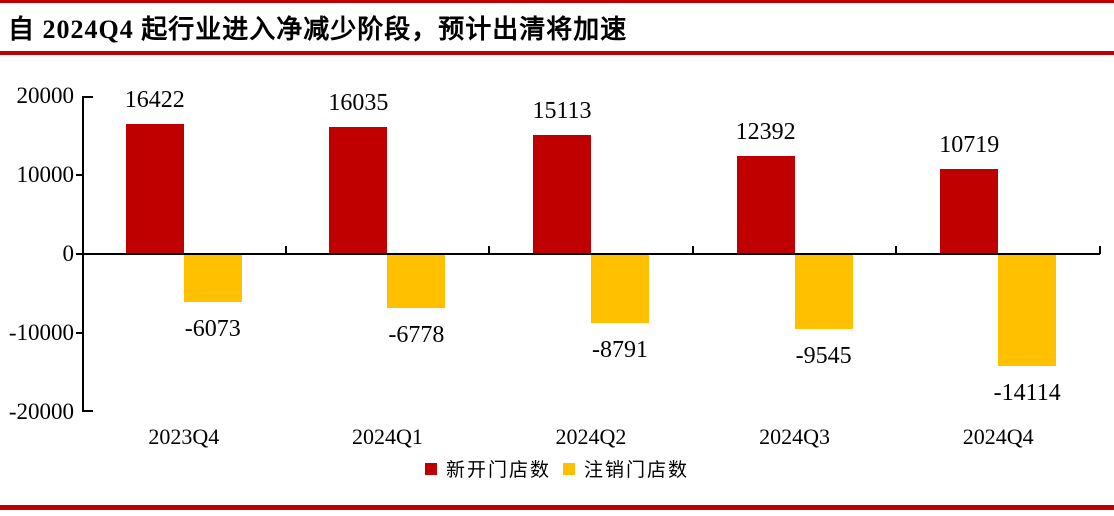  Describe the element at coordinates (969, 211) in the screenshot. I see `bar-新开门店数-2024Q4` at that location.